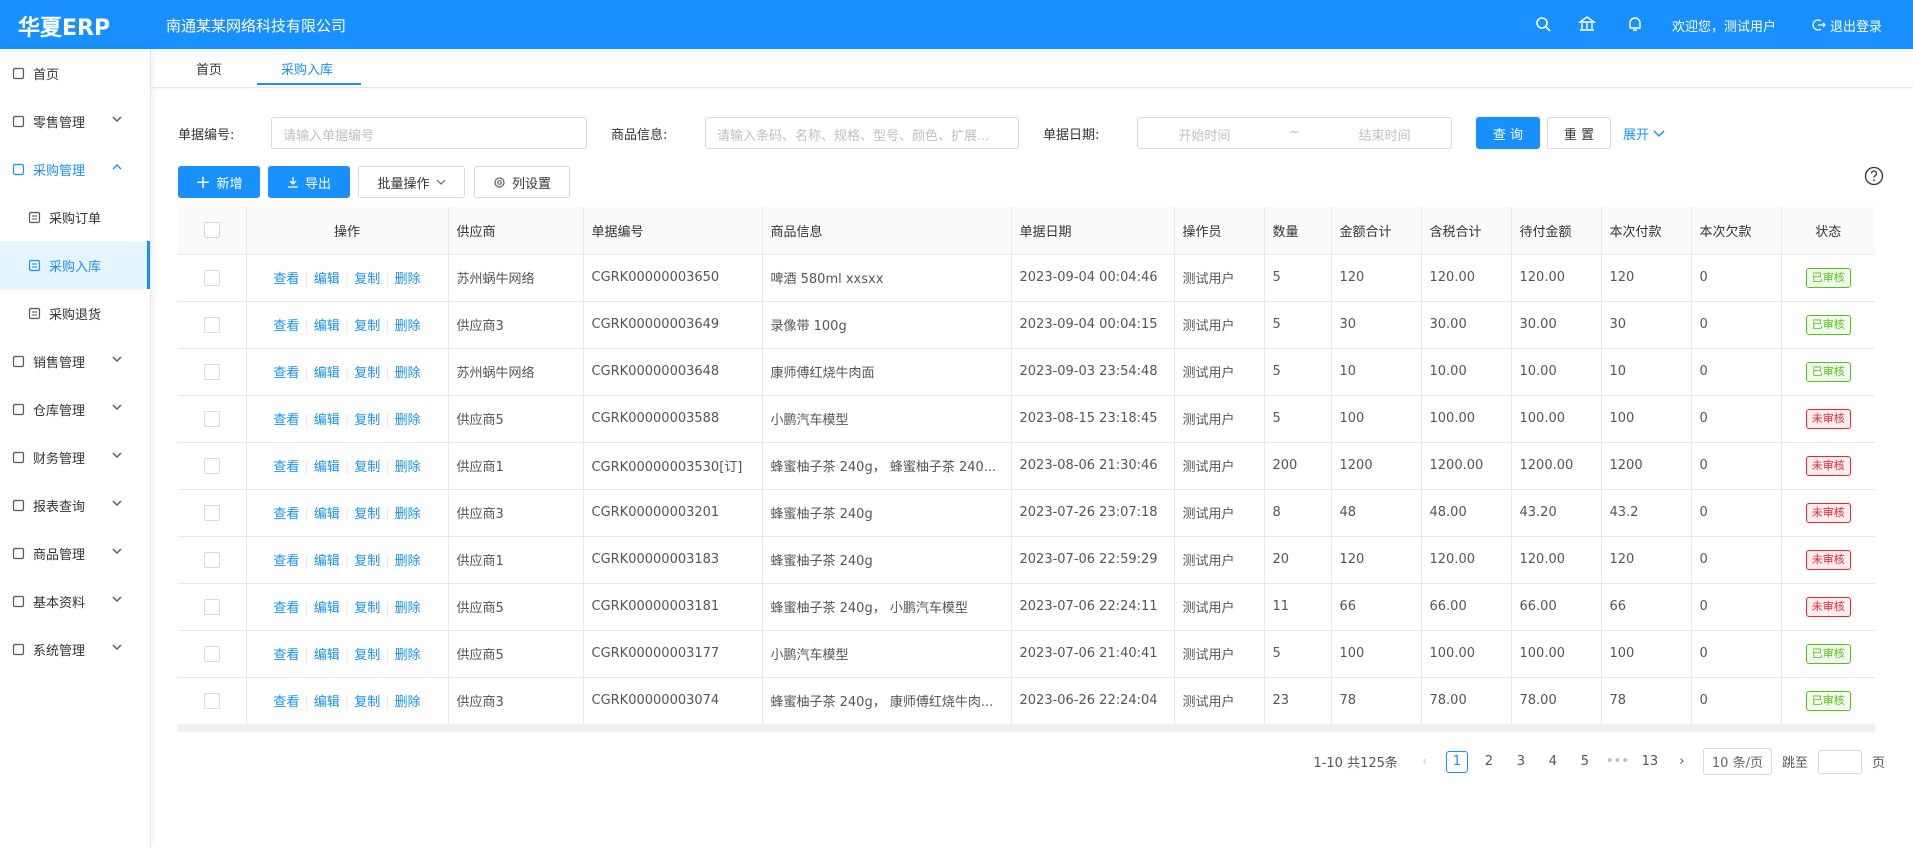  What do you see at coordinates (75, 457) in the screenshot?
I see `menu-item: 财务管理` at bounding box center [75, 457].